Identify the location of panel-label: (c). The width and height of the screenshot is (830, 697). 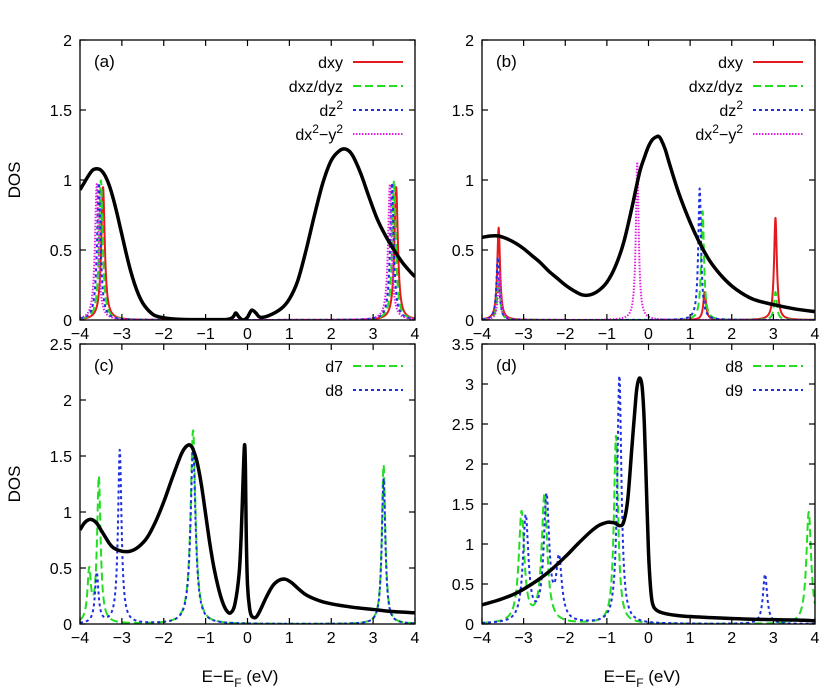
(104, 365).